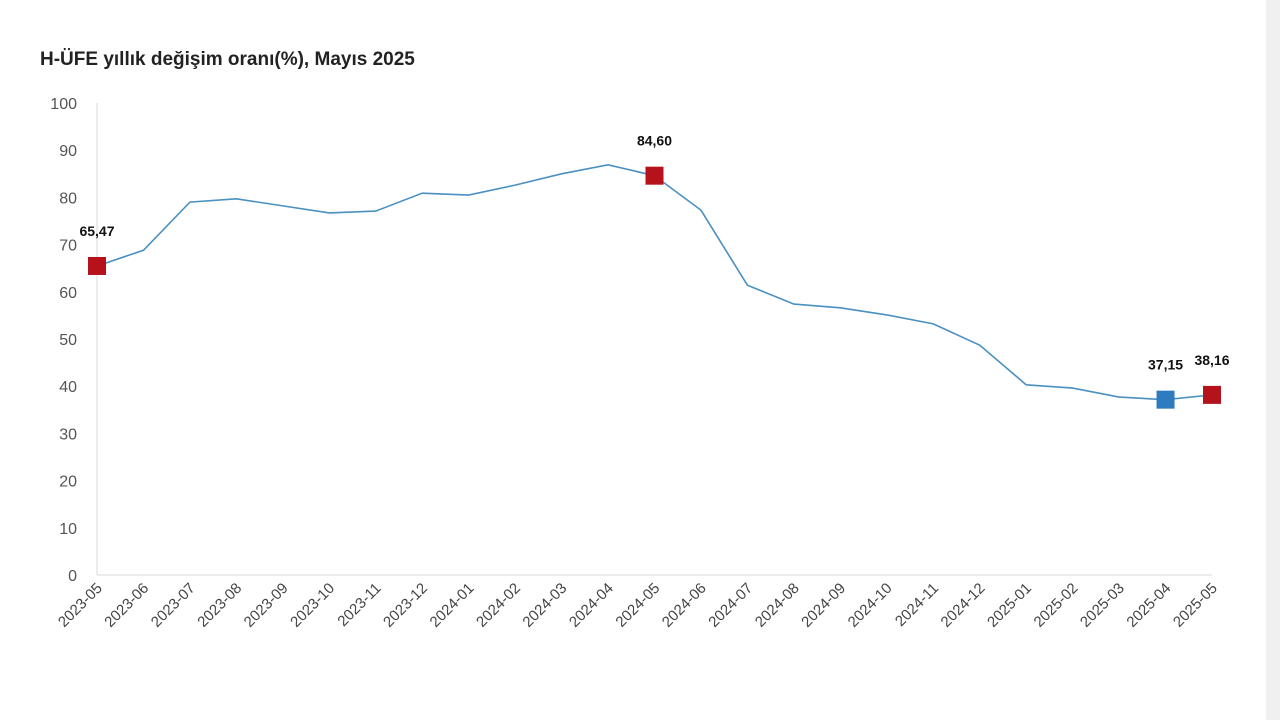  What do you see at coordinates (68, 198) in the screenshot?
I see `y-tick-label: 80` at bounding box center [68, 198].